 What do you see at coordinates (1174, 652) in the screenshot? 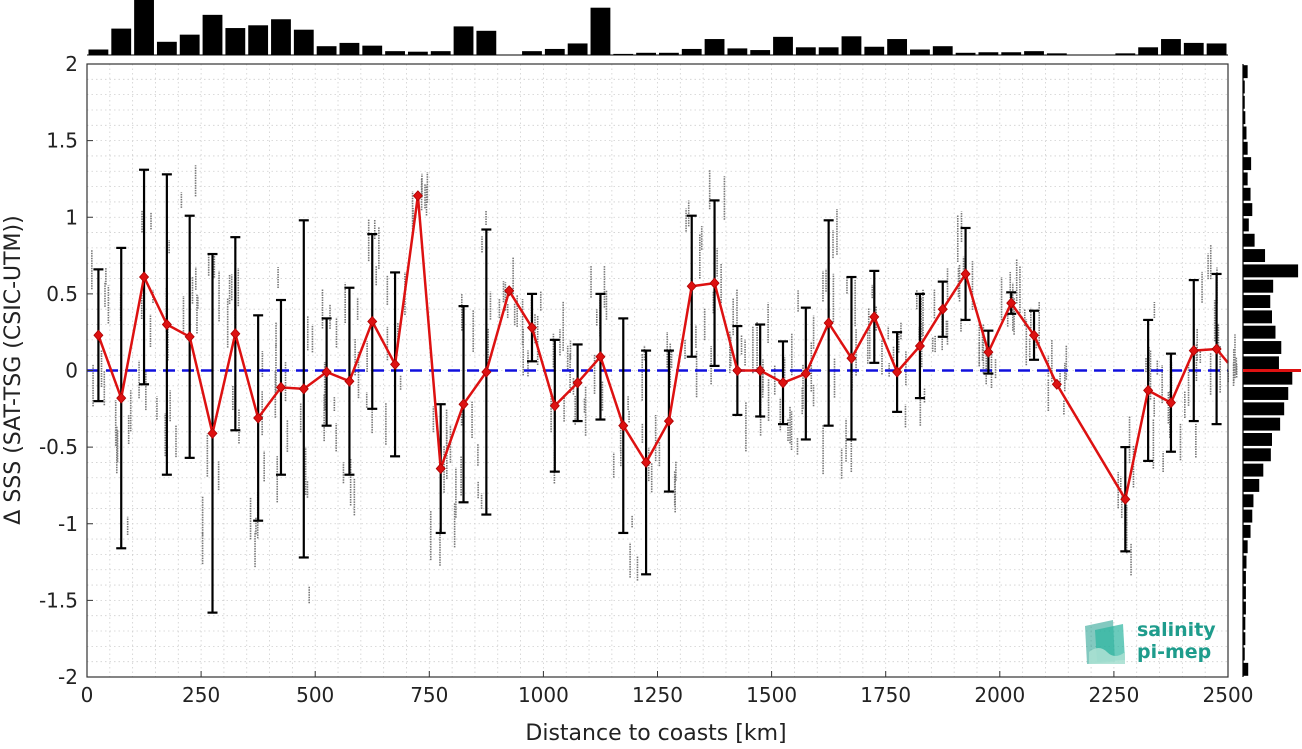
I see `logo-text-line-2: pi-mep` at bounding box center [1174, 652].